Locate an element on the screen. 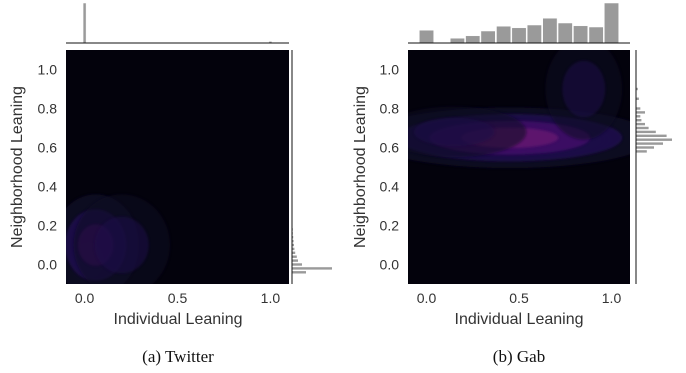 The width and height of the screenshot is (686, 373). caption: (a) Twitter is located at coordinates (178, 356).